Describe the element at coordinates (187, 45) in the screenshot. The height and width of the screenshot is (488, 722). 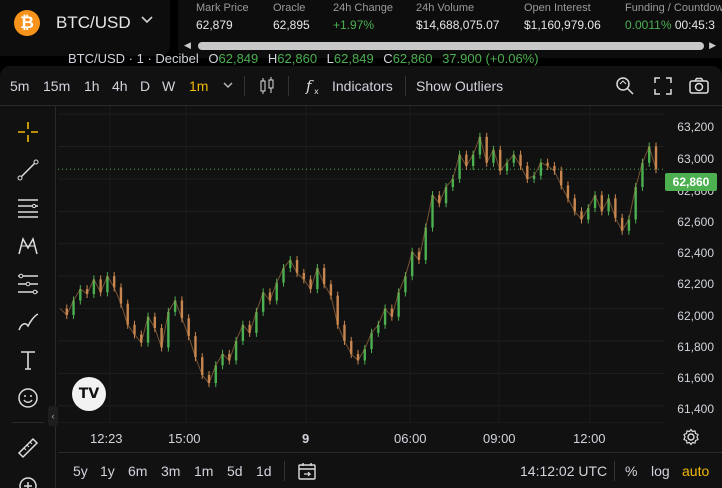
I see `scroll-left-arrow-icon: ◀` at that location.